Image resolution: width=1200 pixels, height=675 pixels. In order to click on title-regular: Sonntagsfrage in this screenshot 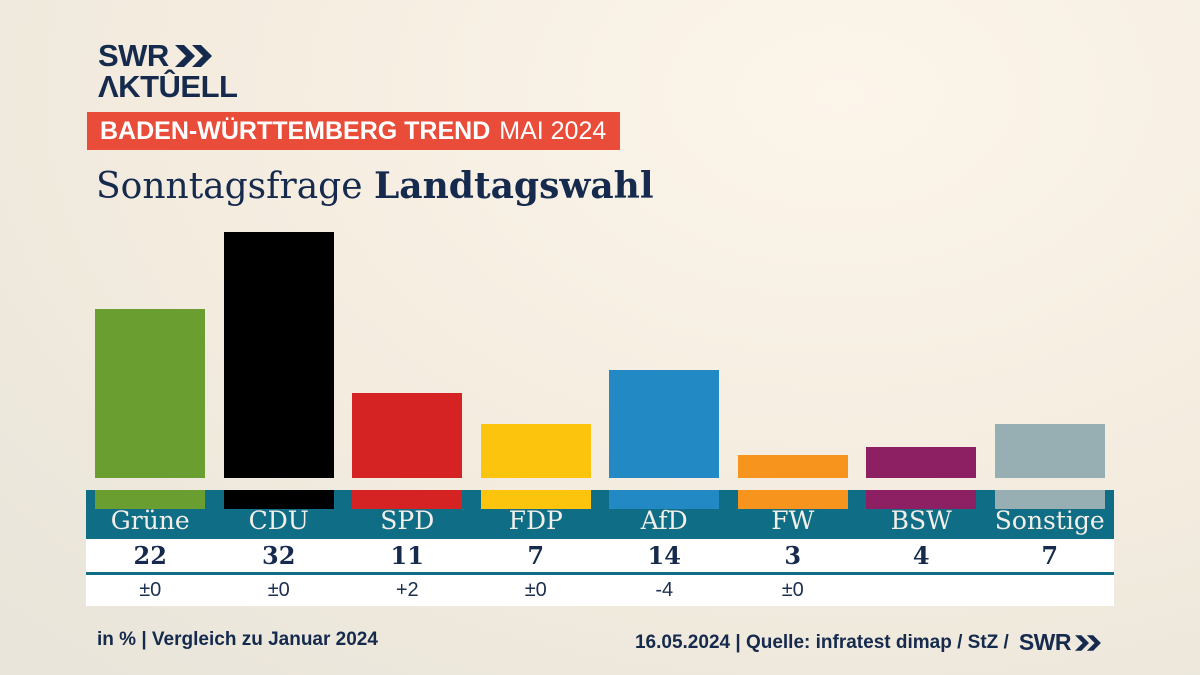, I will do `click(229, 186)`.